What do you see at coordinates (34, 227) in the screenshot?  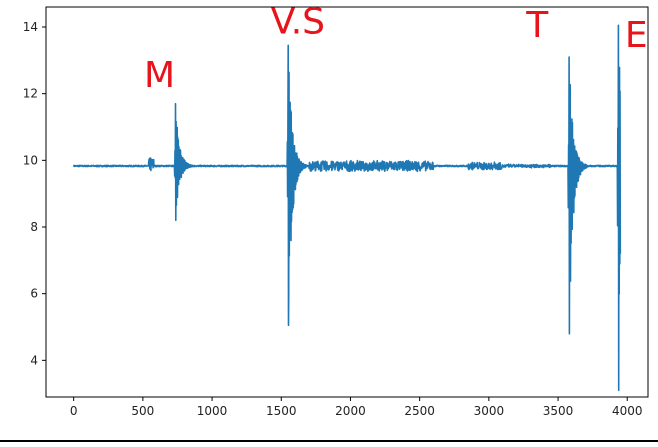 I see `y-tick-label: 8` at bounding box center [34, 227].